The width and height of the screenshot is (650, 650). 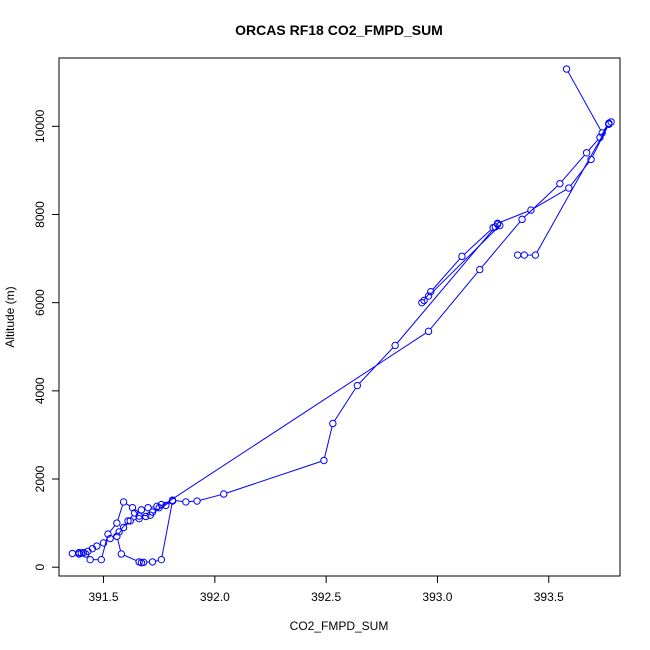 I want to click on x-axis: 391.5 392.0 392.5 393.0 393.5, so click(x=326, y=590).